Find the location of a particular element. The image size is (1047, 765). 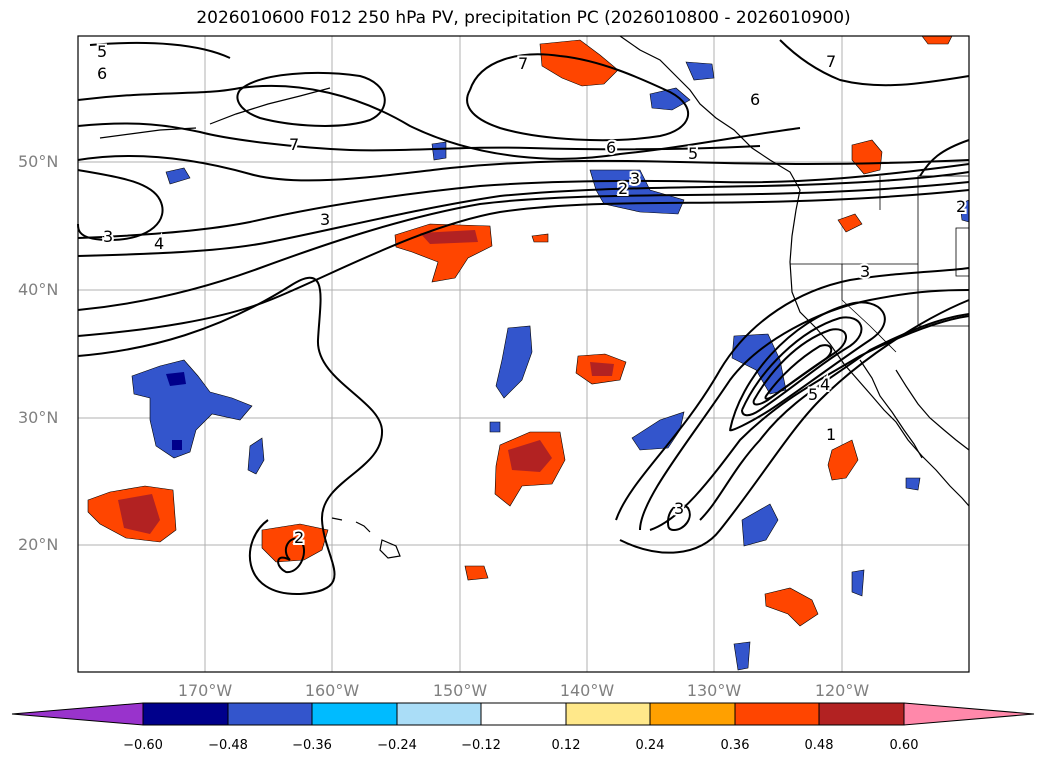

lon-label: 140°W is located at coordinates (587, 690).